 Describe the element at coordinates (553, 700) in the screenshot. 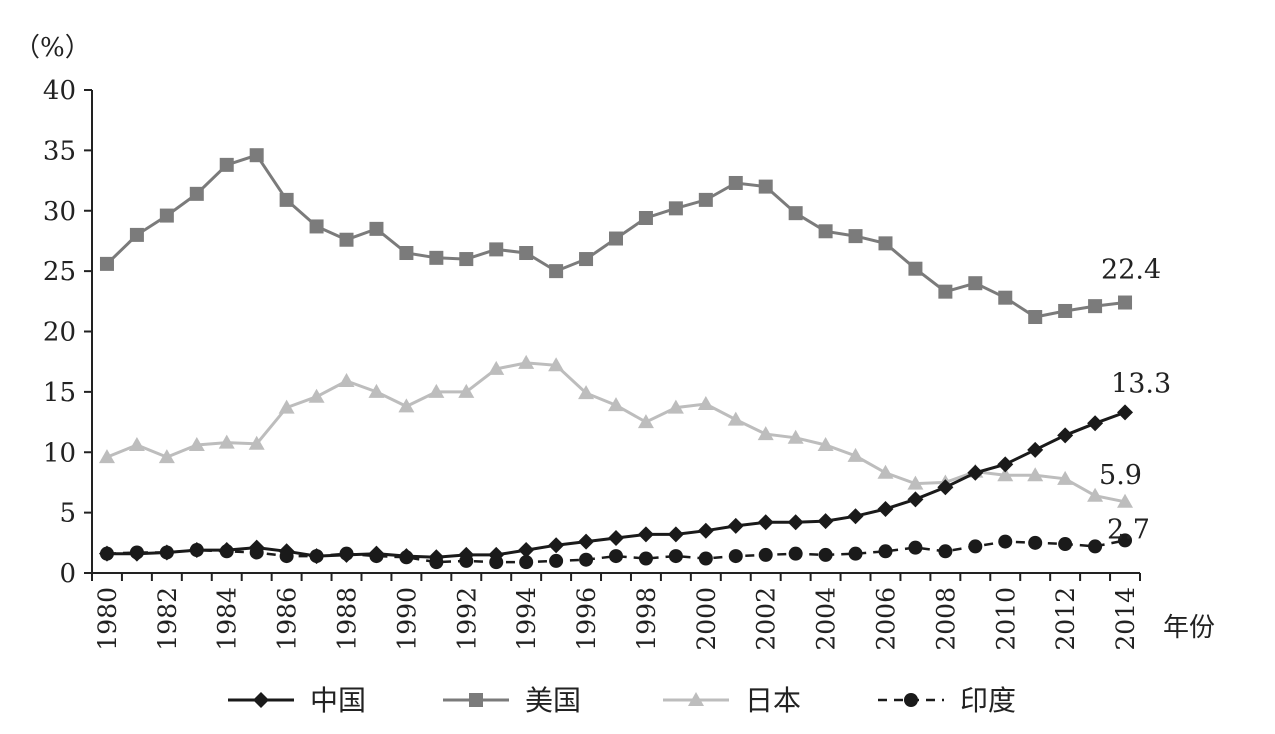

I see `legend-label-usa: 美国` at that location.